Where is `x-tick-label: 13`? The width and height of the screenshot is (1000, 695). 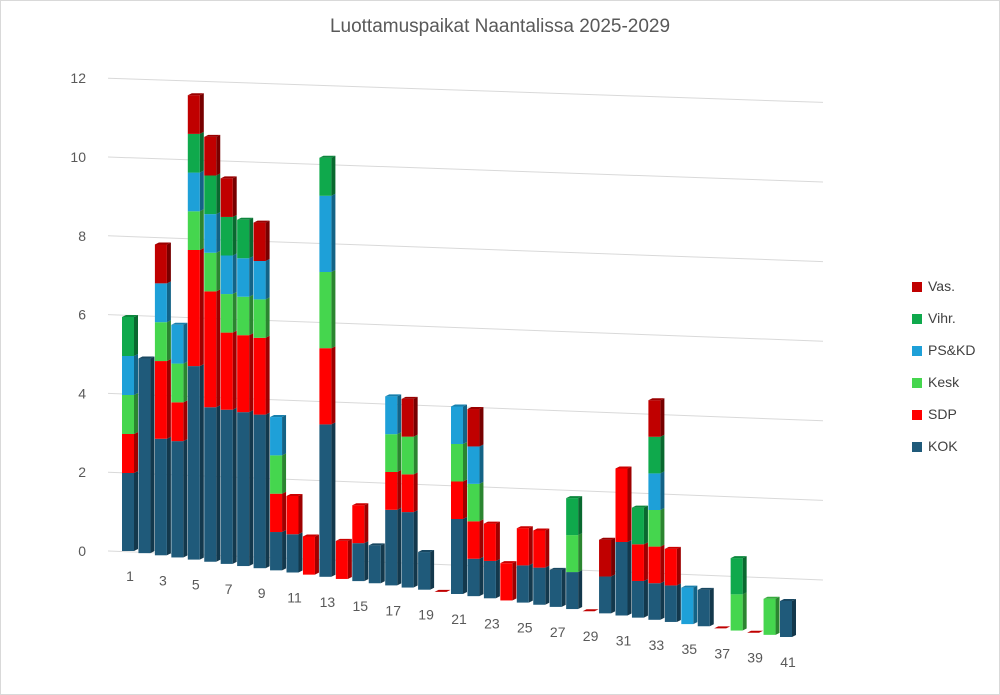 x-tick-label: 13 is located at coordinates (328, 602).